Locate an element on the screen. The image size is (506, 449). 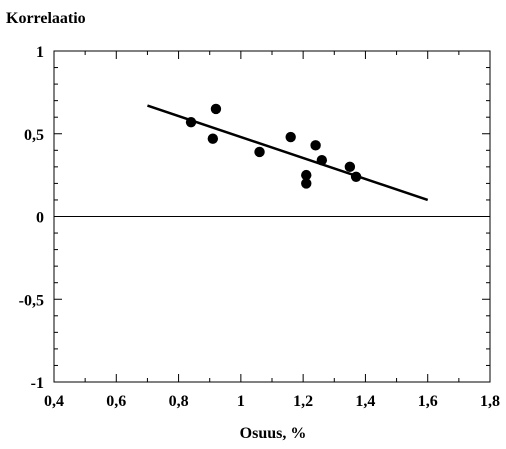
y-tick-label: 1 is located at coordinates (40, 52).